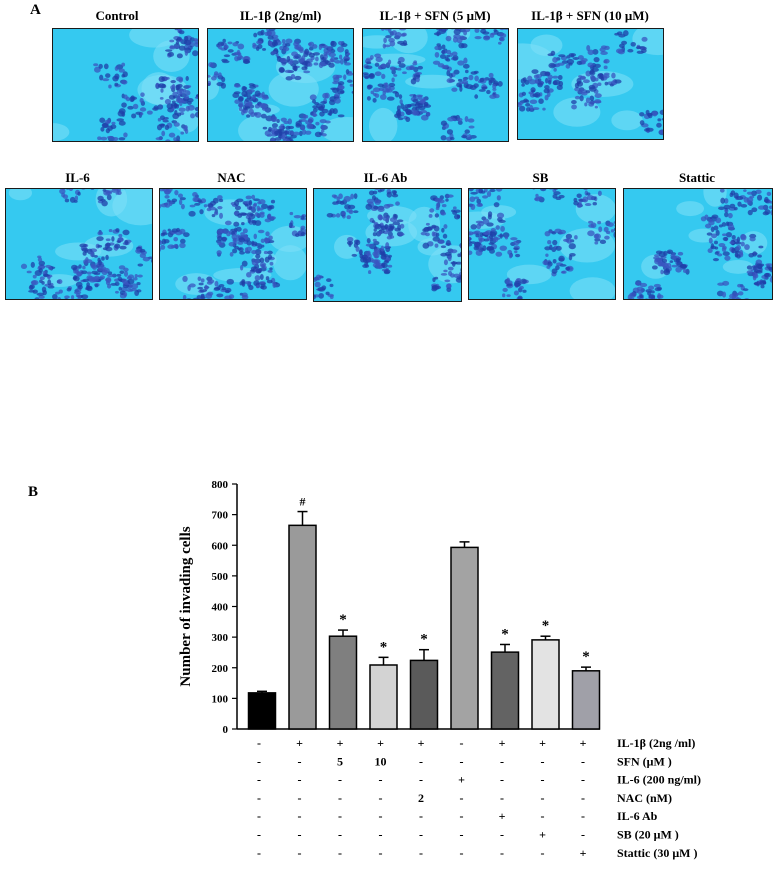  Describe the element at coordinates (421, 835) in the screenshot. I see `condition-cell-5-4: -` at that location.